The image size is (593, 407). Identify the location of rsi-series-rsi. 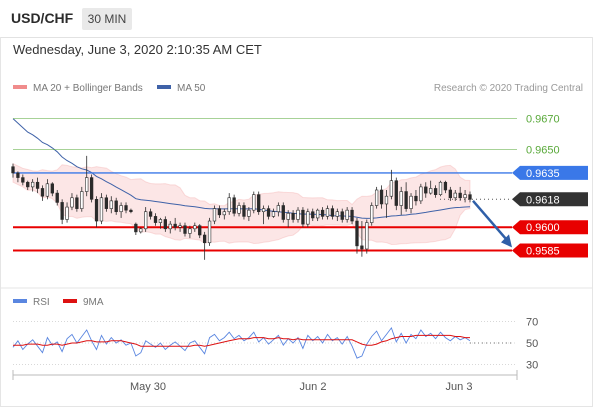
(241, 342).